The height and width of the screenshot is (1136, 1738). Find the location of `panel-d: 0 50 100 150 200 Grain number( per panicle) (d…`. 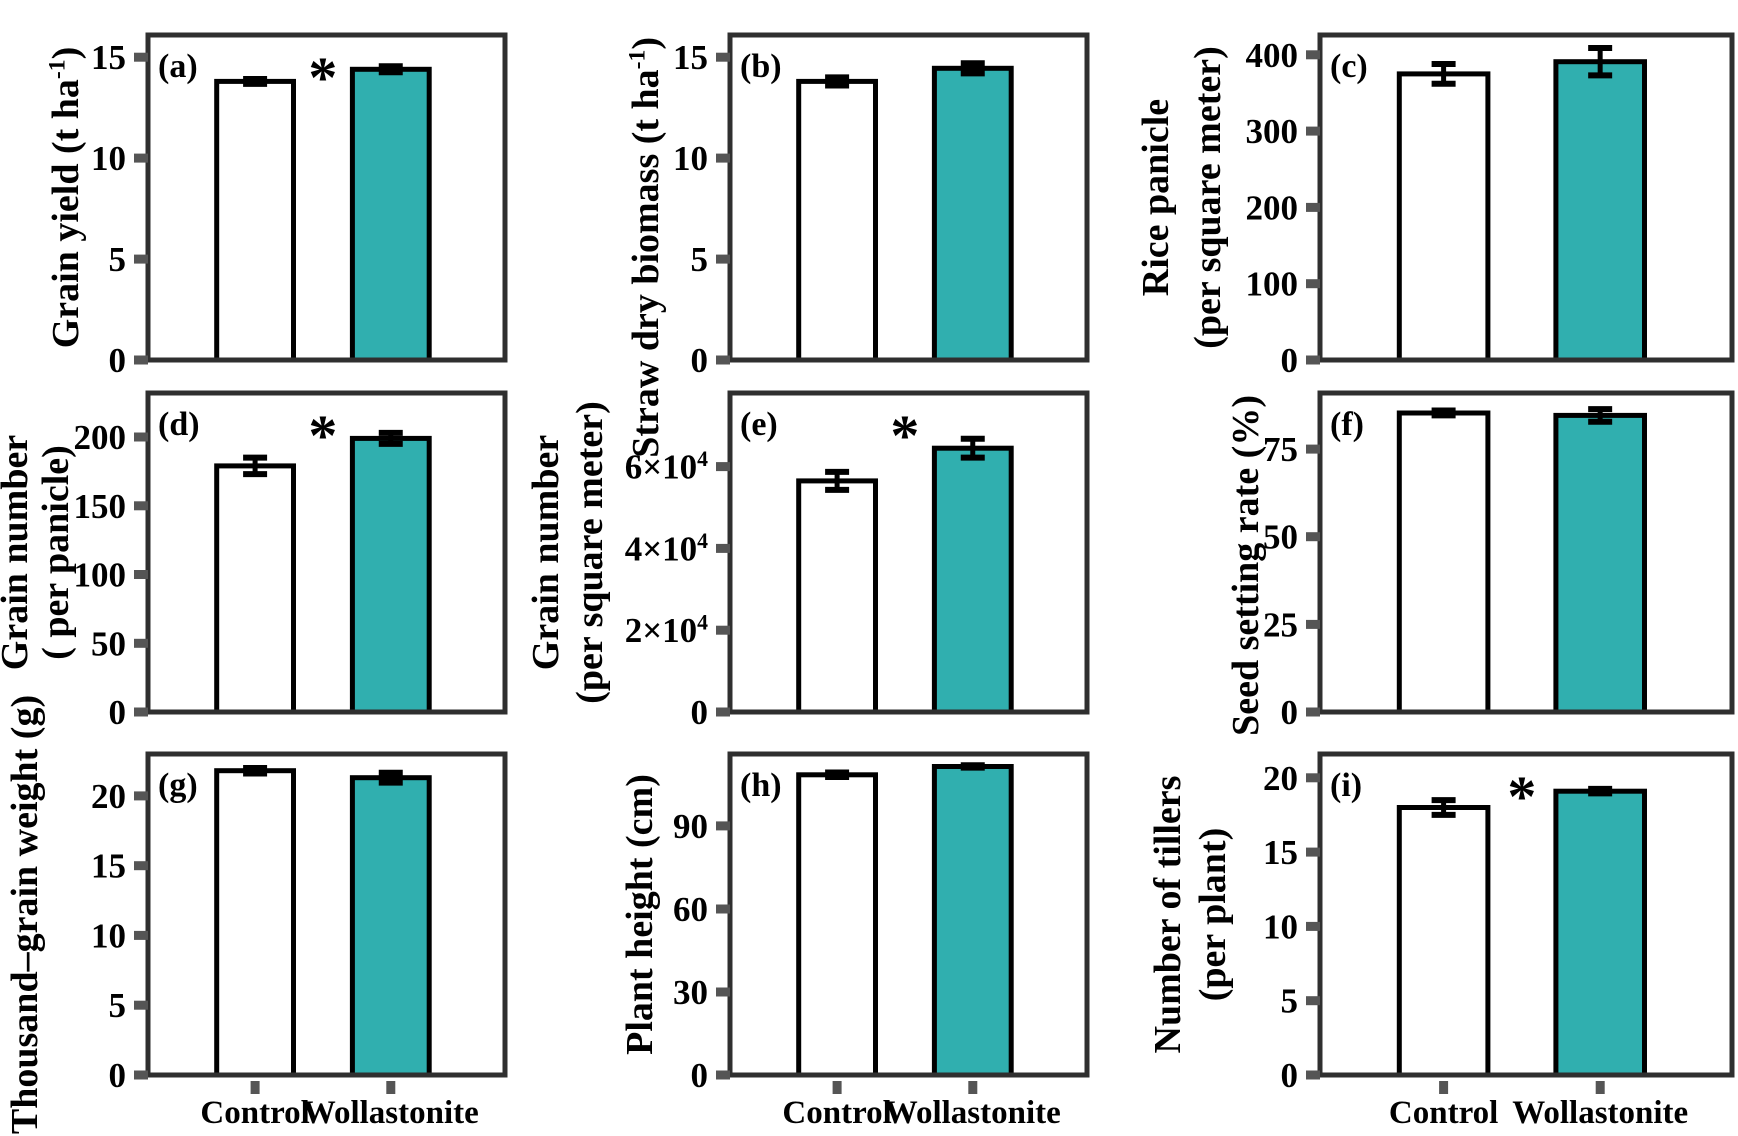

panel-d: 0 50 100 150 200 Grain number( per panicle) (d… is located at coordinates (254, 561).